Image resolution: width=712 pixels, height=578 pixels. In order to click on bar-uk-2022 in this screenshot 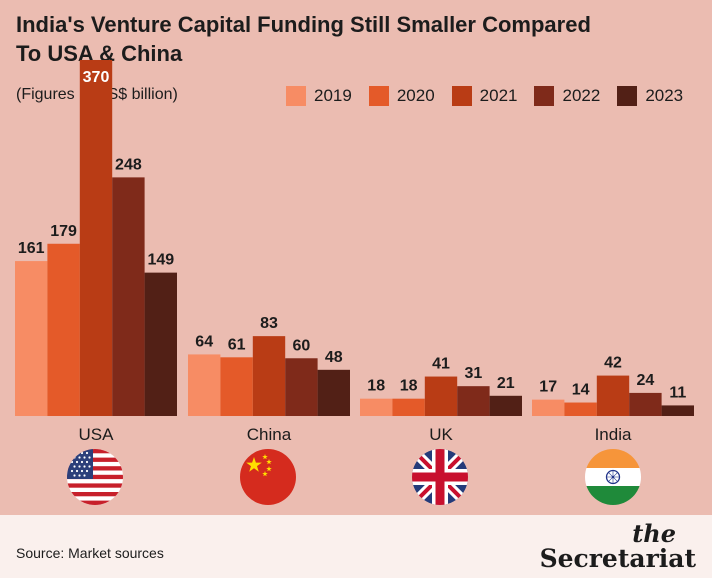, I will do `click(473, 401)`.